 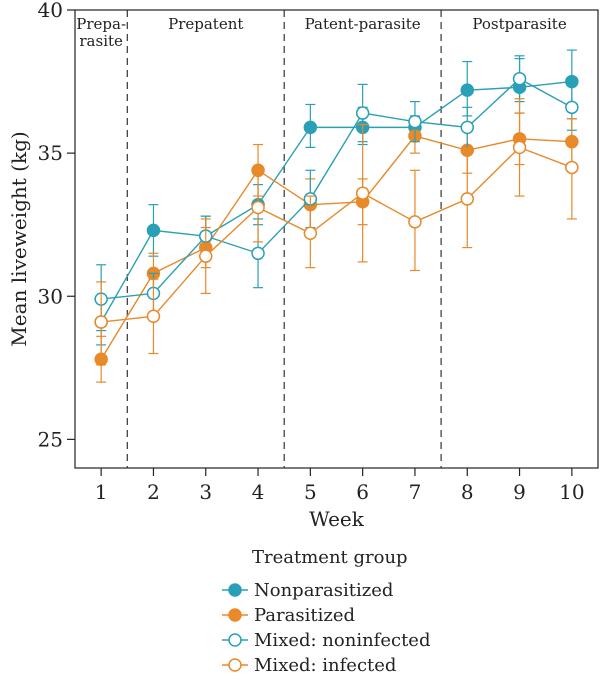 What do you see at coordinates (153, 492) in the screenshot?
I see `x-tick-label-2: 2` at bounding box center [153, 492].